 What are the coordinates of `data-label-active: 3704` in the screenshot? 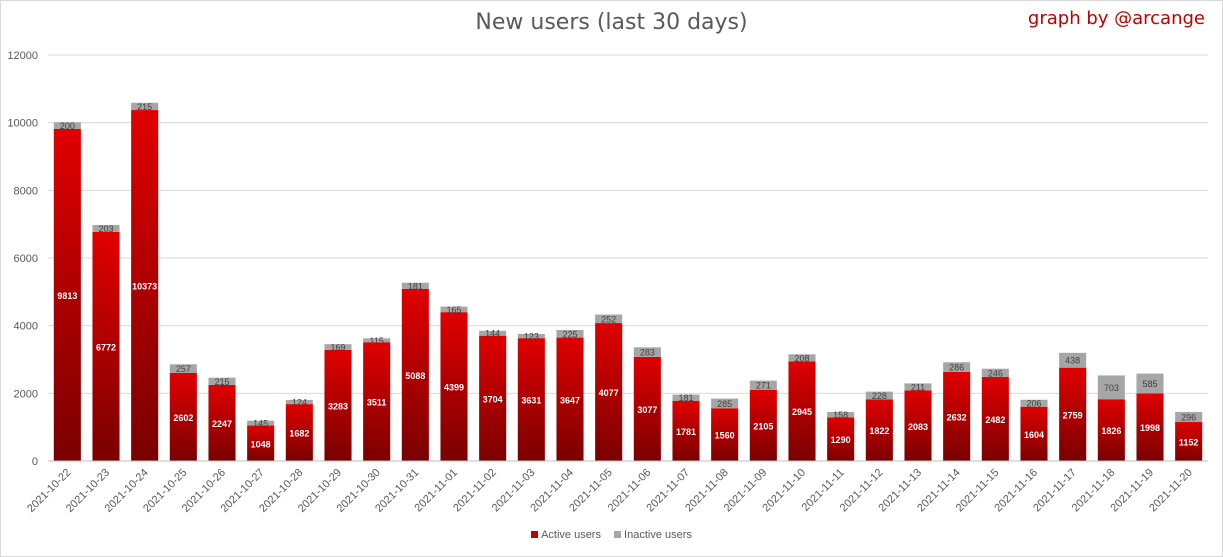 It's located at (493, 399).